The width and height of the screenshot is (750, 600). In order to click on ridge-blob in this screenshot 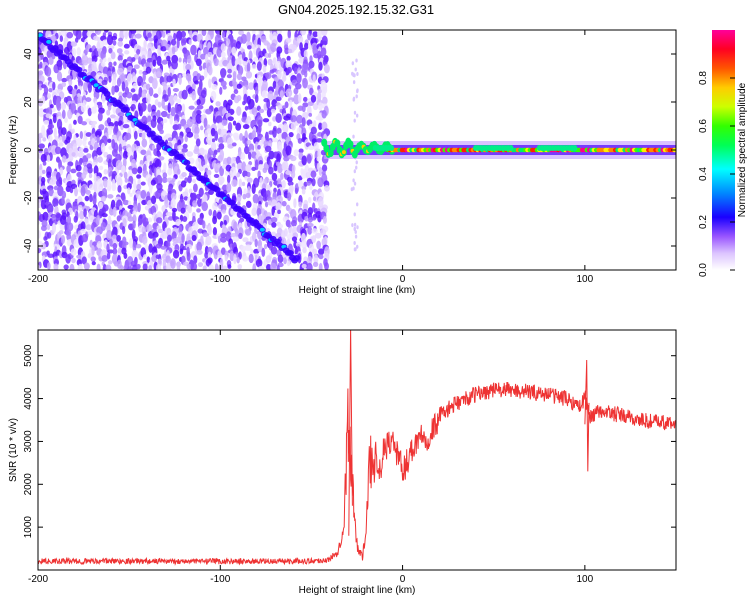, I will do `click(337, 143)`.